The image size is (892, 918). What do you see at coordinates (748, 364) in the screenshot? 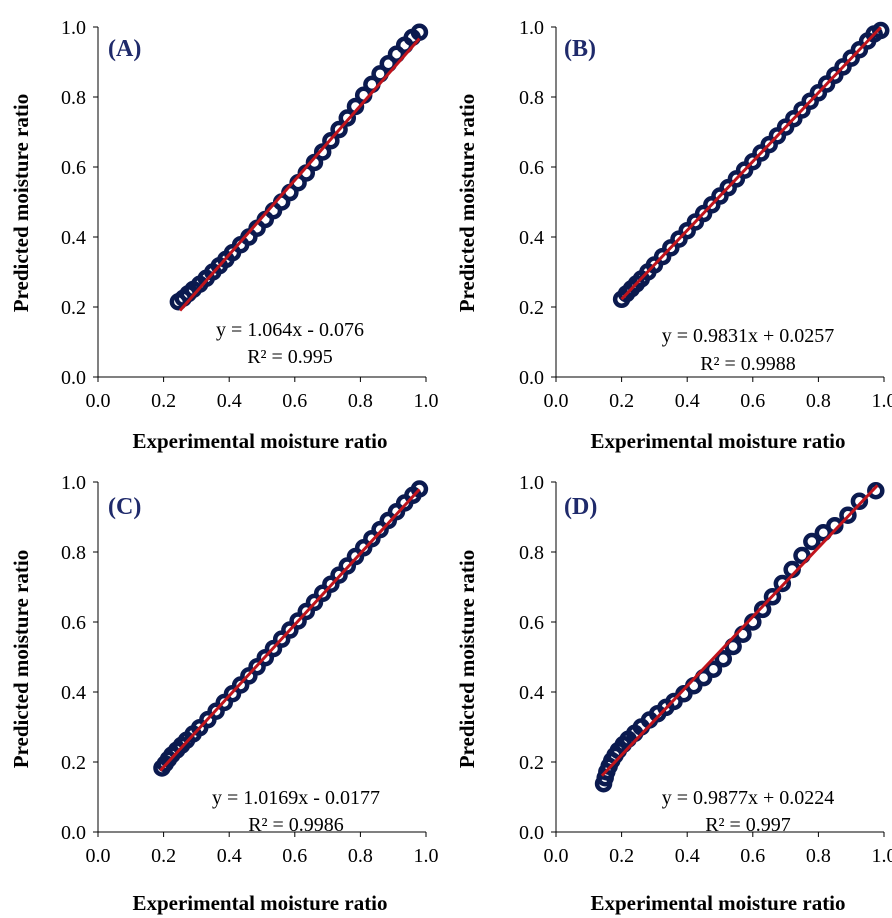
I see `r-squared-label: R² = 0.9988` at bounding box center [748, 364].